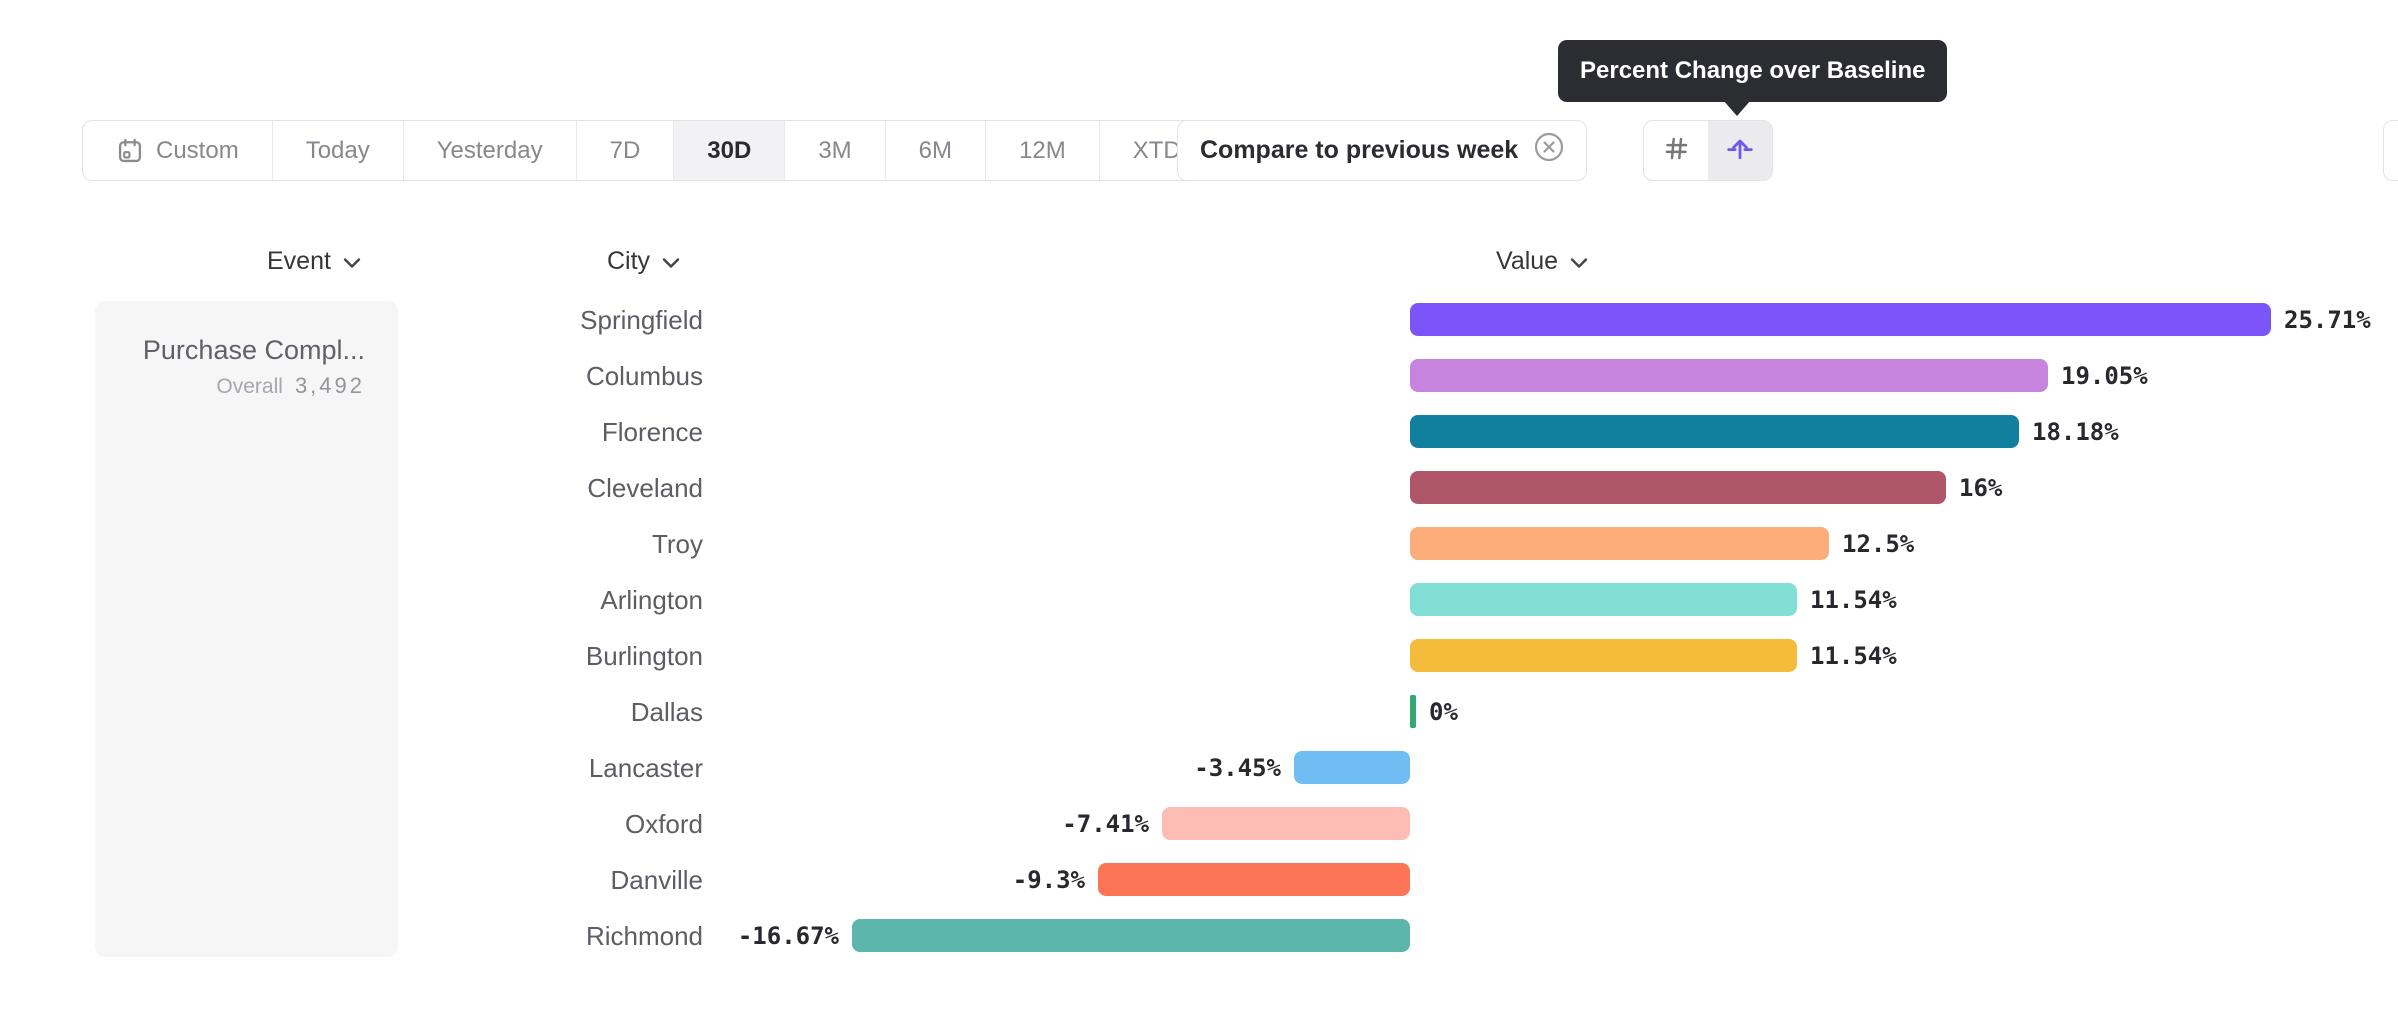 The height and width of the screenshot is (1022, 2398). I want to click on city-label: Cleveland, so click(645, 488).